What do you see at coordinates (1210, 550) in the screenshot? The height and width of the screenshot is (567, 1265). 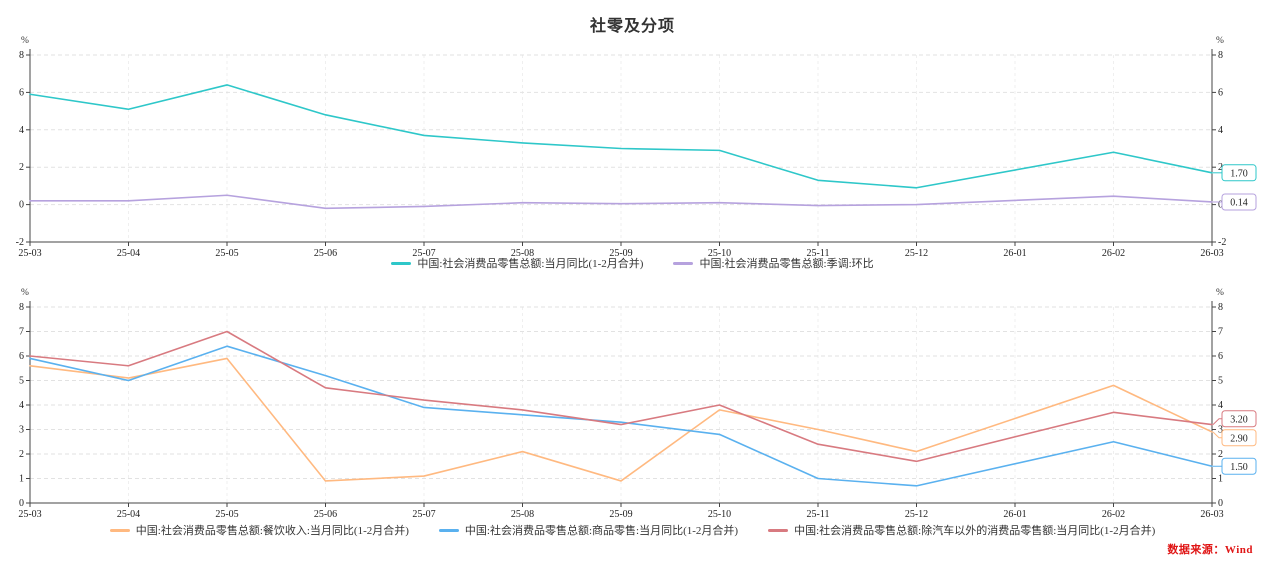 I see `data-source-note: 数据来源：Wind` at bounding box center [1210, 550].